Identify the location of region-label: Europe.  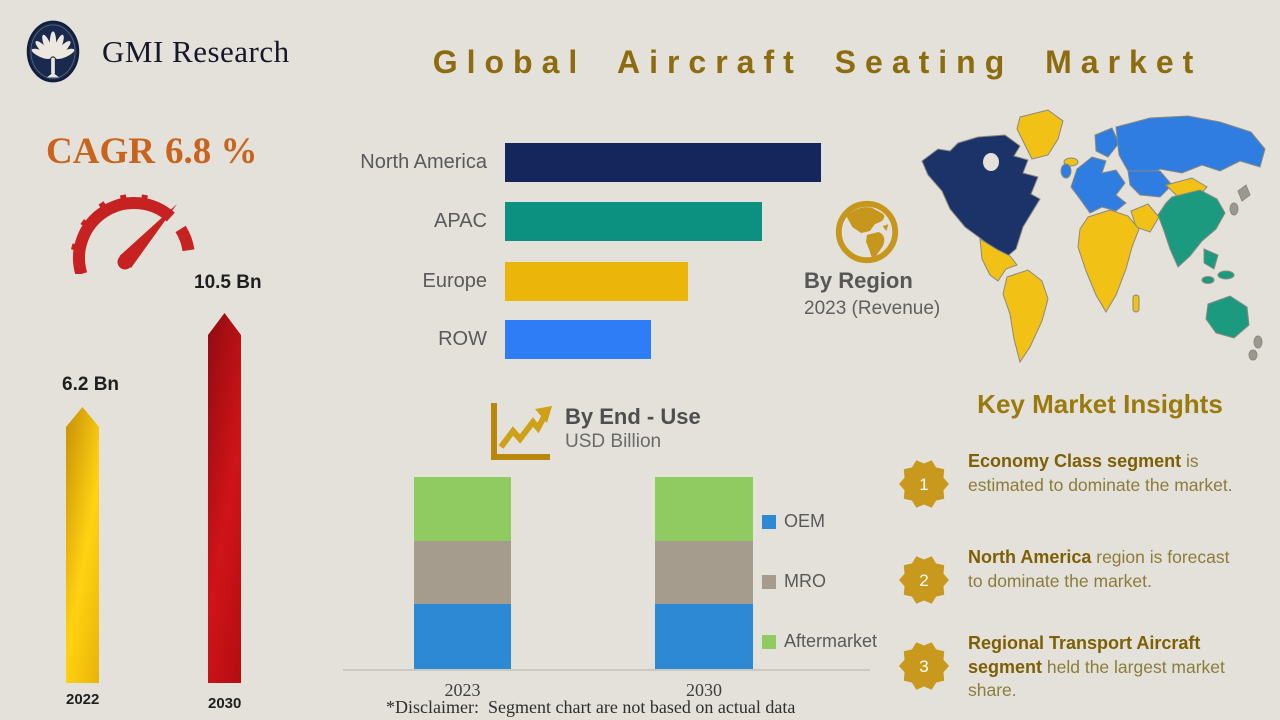
(455, 281).